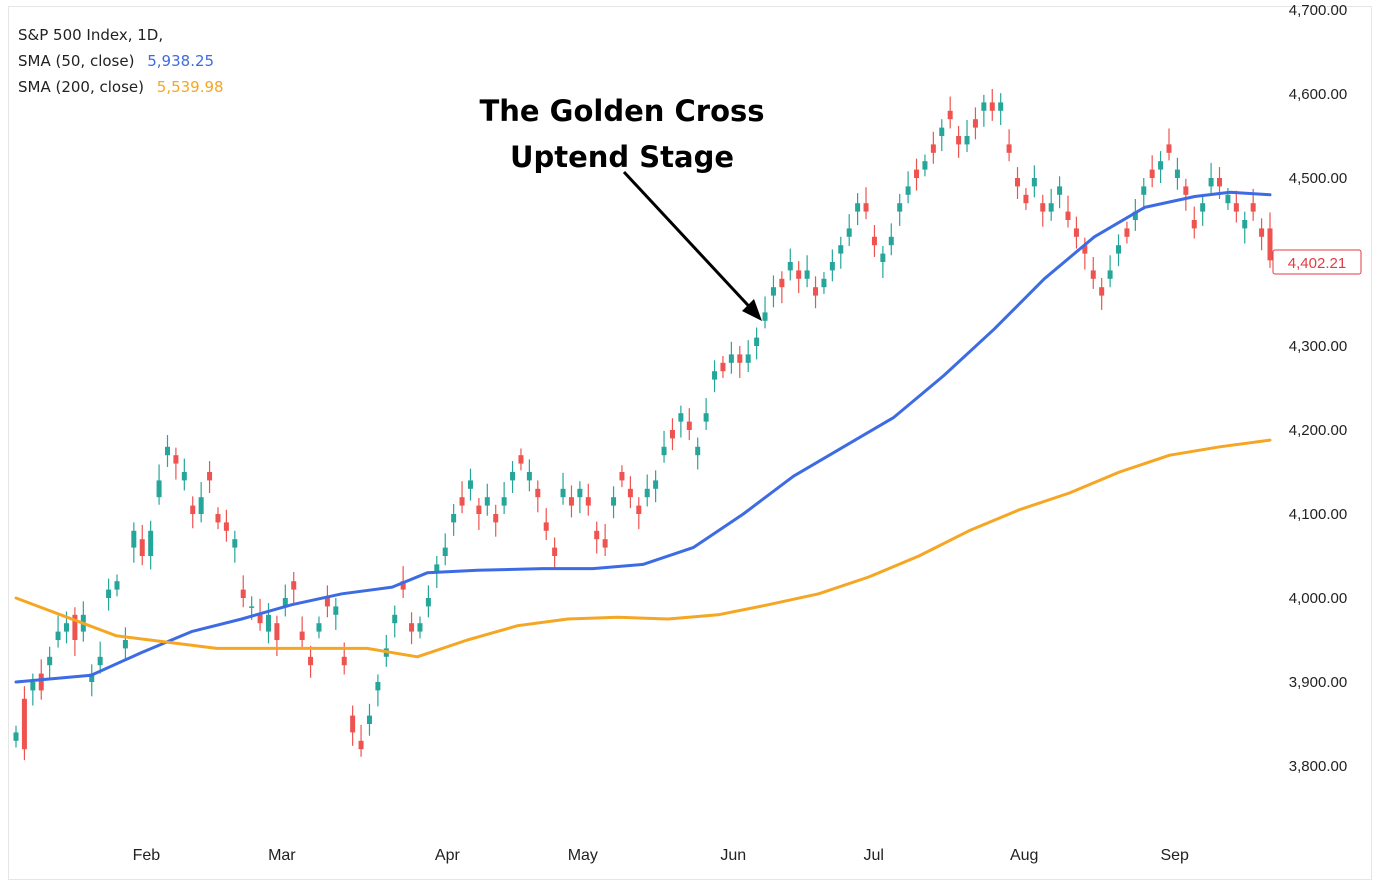  What do you see at coordinates (1174, 855) in the screenshot?
I see `x-tick-label: Sep` at bounding box center [1174, 855].